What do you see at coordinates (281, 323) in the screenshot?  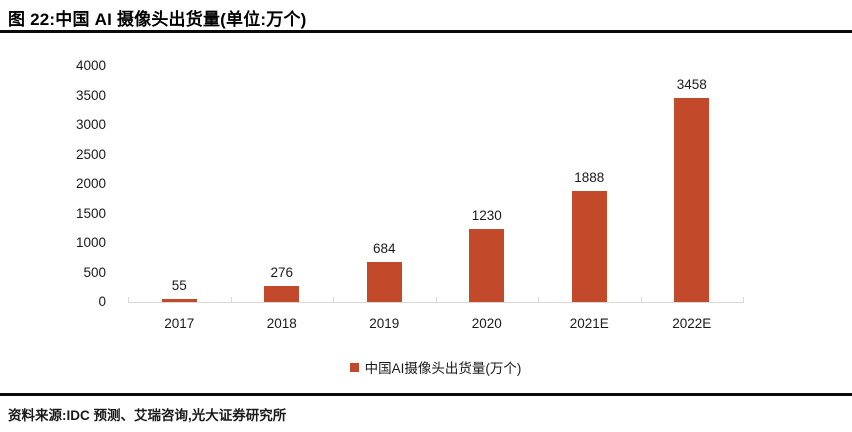 I see `x-axis-category-label: 2018` at bounding box center [281, 323].